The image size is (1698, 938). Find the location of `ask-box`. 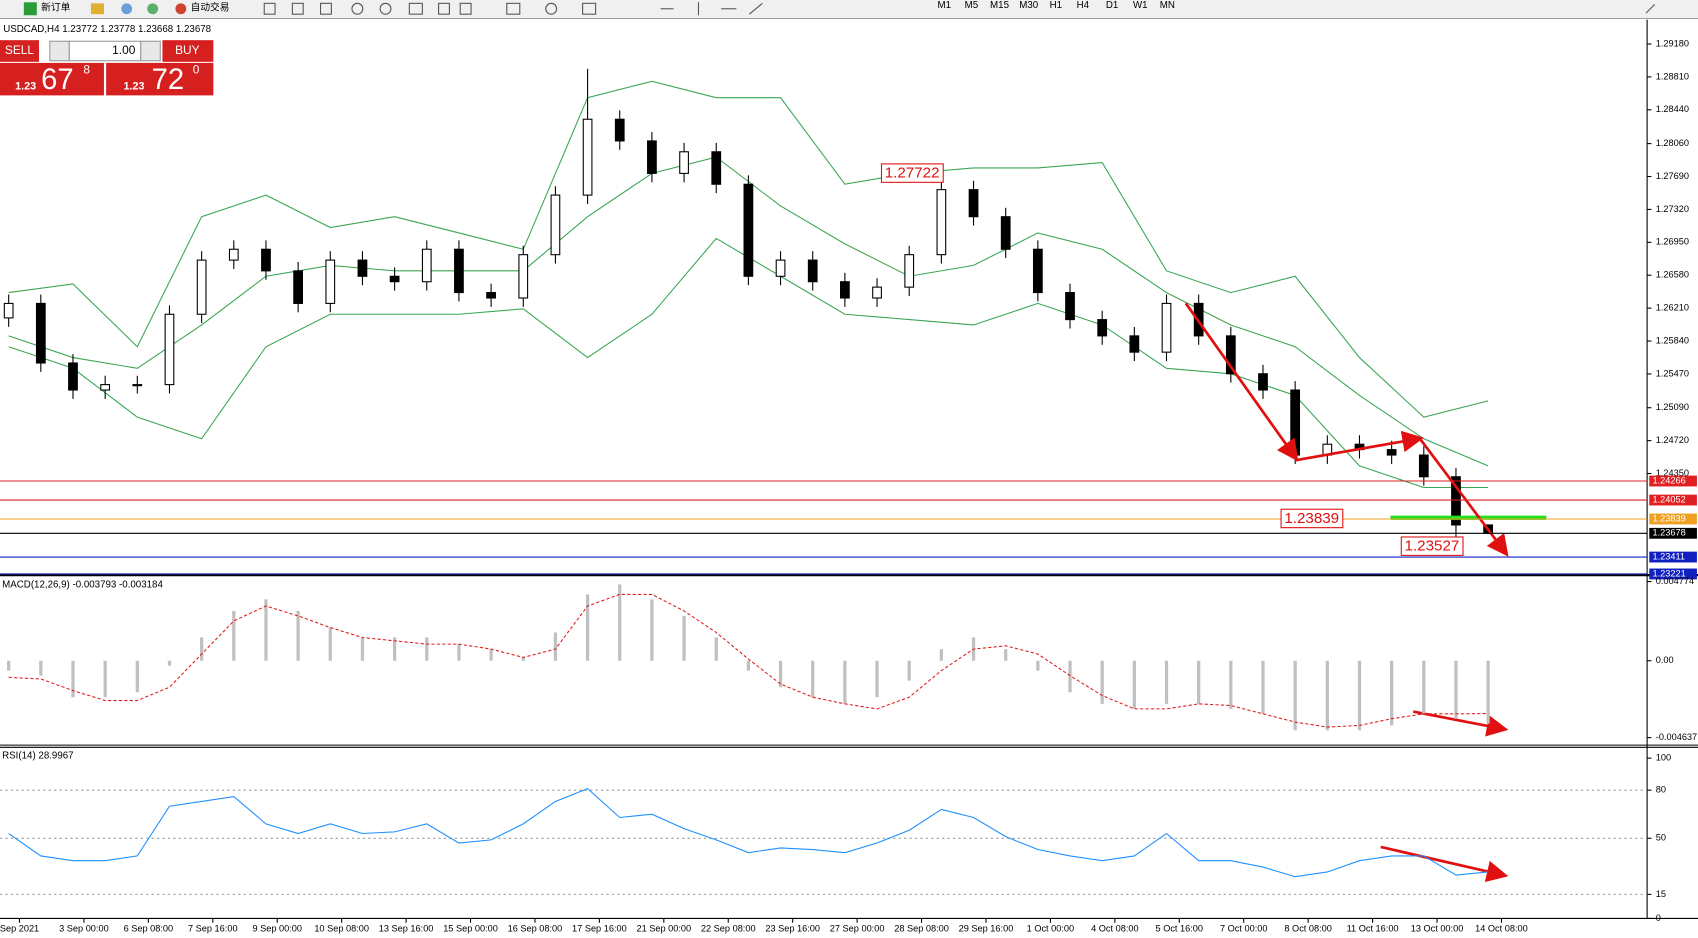

ask-box is located at coordinates (160, 79).